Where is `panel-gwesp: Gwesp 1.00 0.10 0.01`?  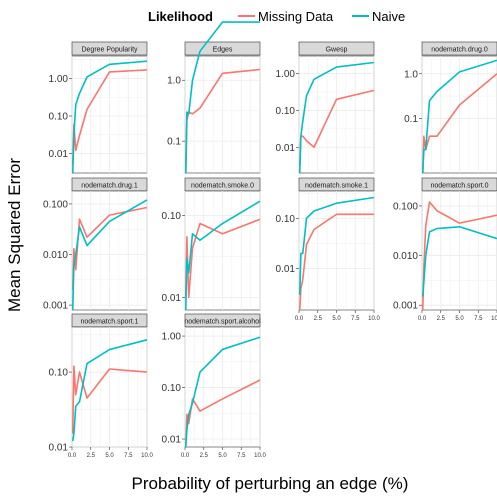
panel-gwesp: Gwesp 1.00 0.10 0.01 is located at coordinates (325, 107).